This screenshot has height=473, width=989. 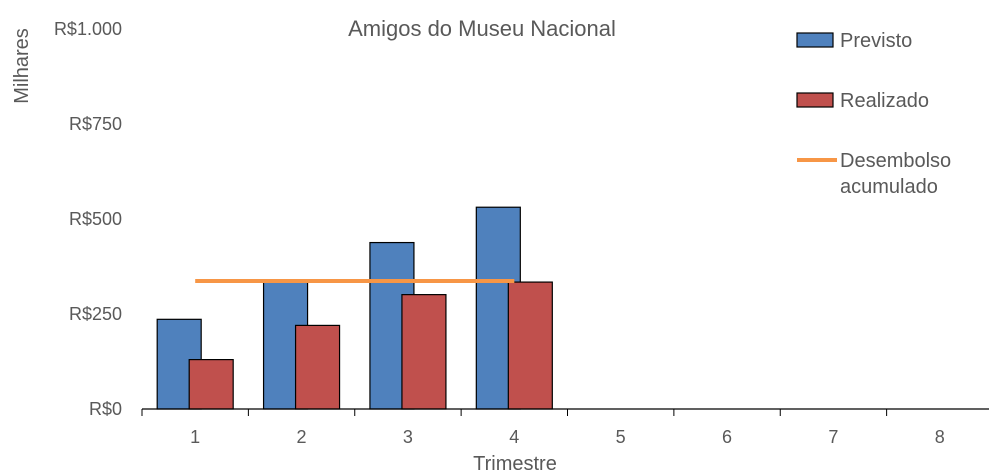 I want to click on y-axis-ticks: R$0 R$250 R$500 R$750 R$1.000, so click(x=88, y=219).